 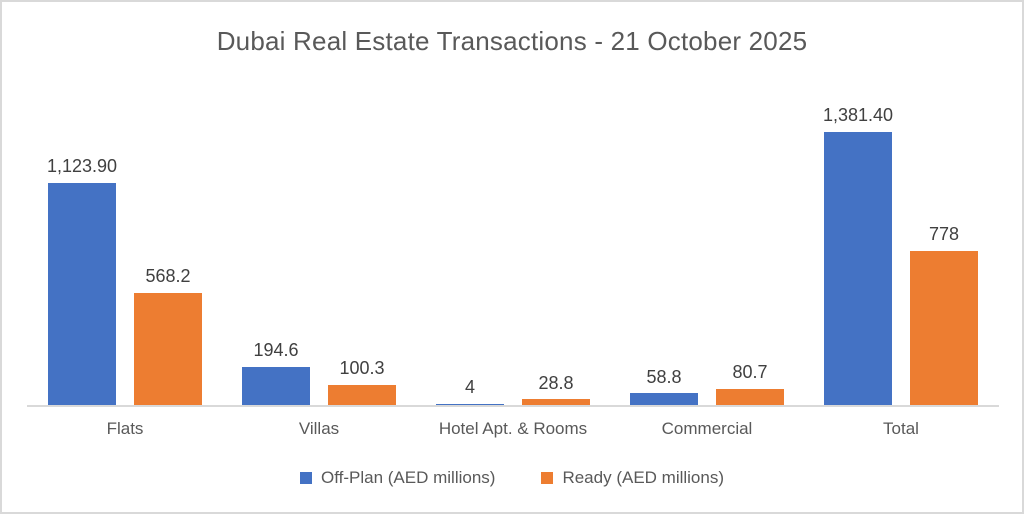 I want to click on bar-ready-aed-millions-flats, so click(x=168, y=348).